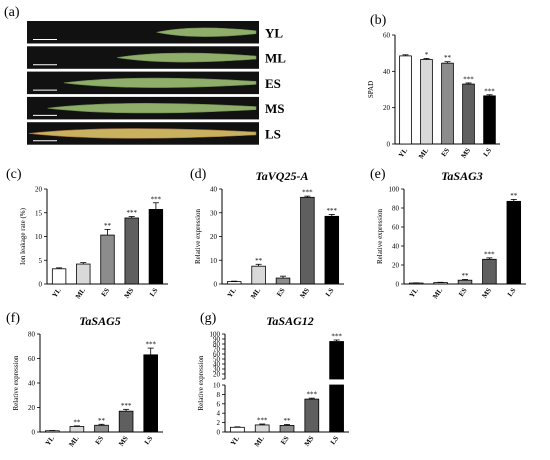  Describe the element at coordinates (275, 58) in the screenshot. I see `leaf-stage-label: ML` at that location.